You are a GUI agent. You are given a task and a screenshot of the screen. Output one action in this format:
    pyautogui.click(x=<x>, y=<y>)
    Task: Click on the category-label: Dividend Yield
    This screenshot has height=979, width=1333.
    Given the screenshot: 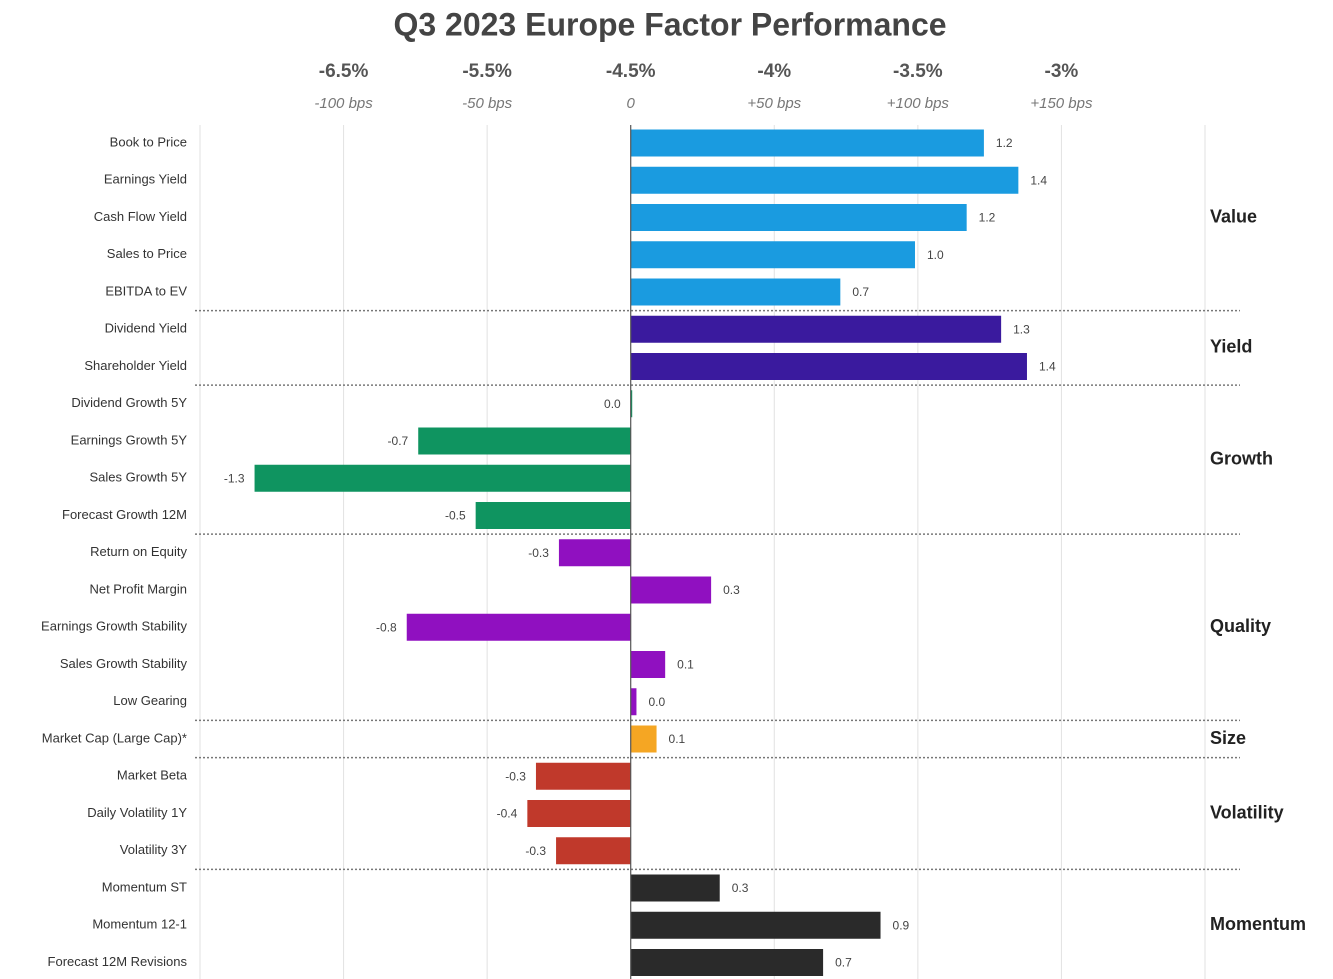 What is the action you would take?
    pyautogui.click(x=146, y=328)
    